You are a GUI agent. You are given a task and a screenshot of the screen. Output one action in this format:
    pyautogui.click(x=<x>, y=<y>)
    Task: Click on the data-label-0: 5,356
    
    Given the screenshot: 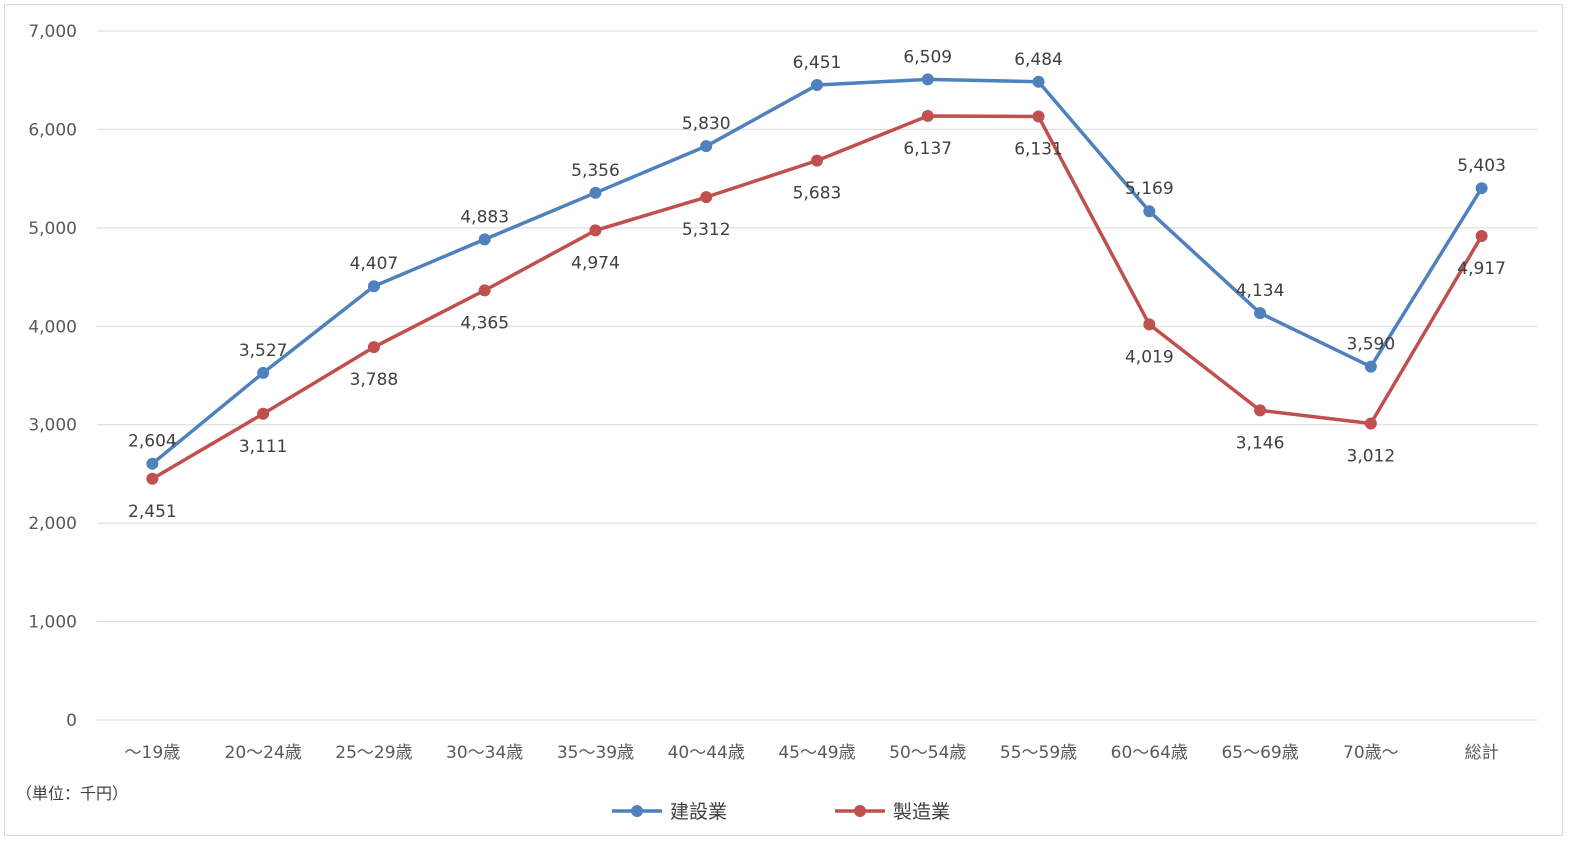 What is the action you would take?
    pyautogui.click(x=595, y=171)
    